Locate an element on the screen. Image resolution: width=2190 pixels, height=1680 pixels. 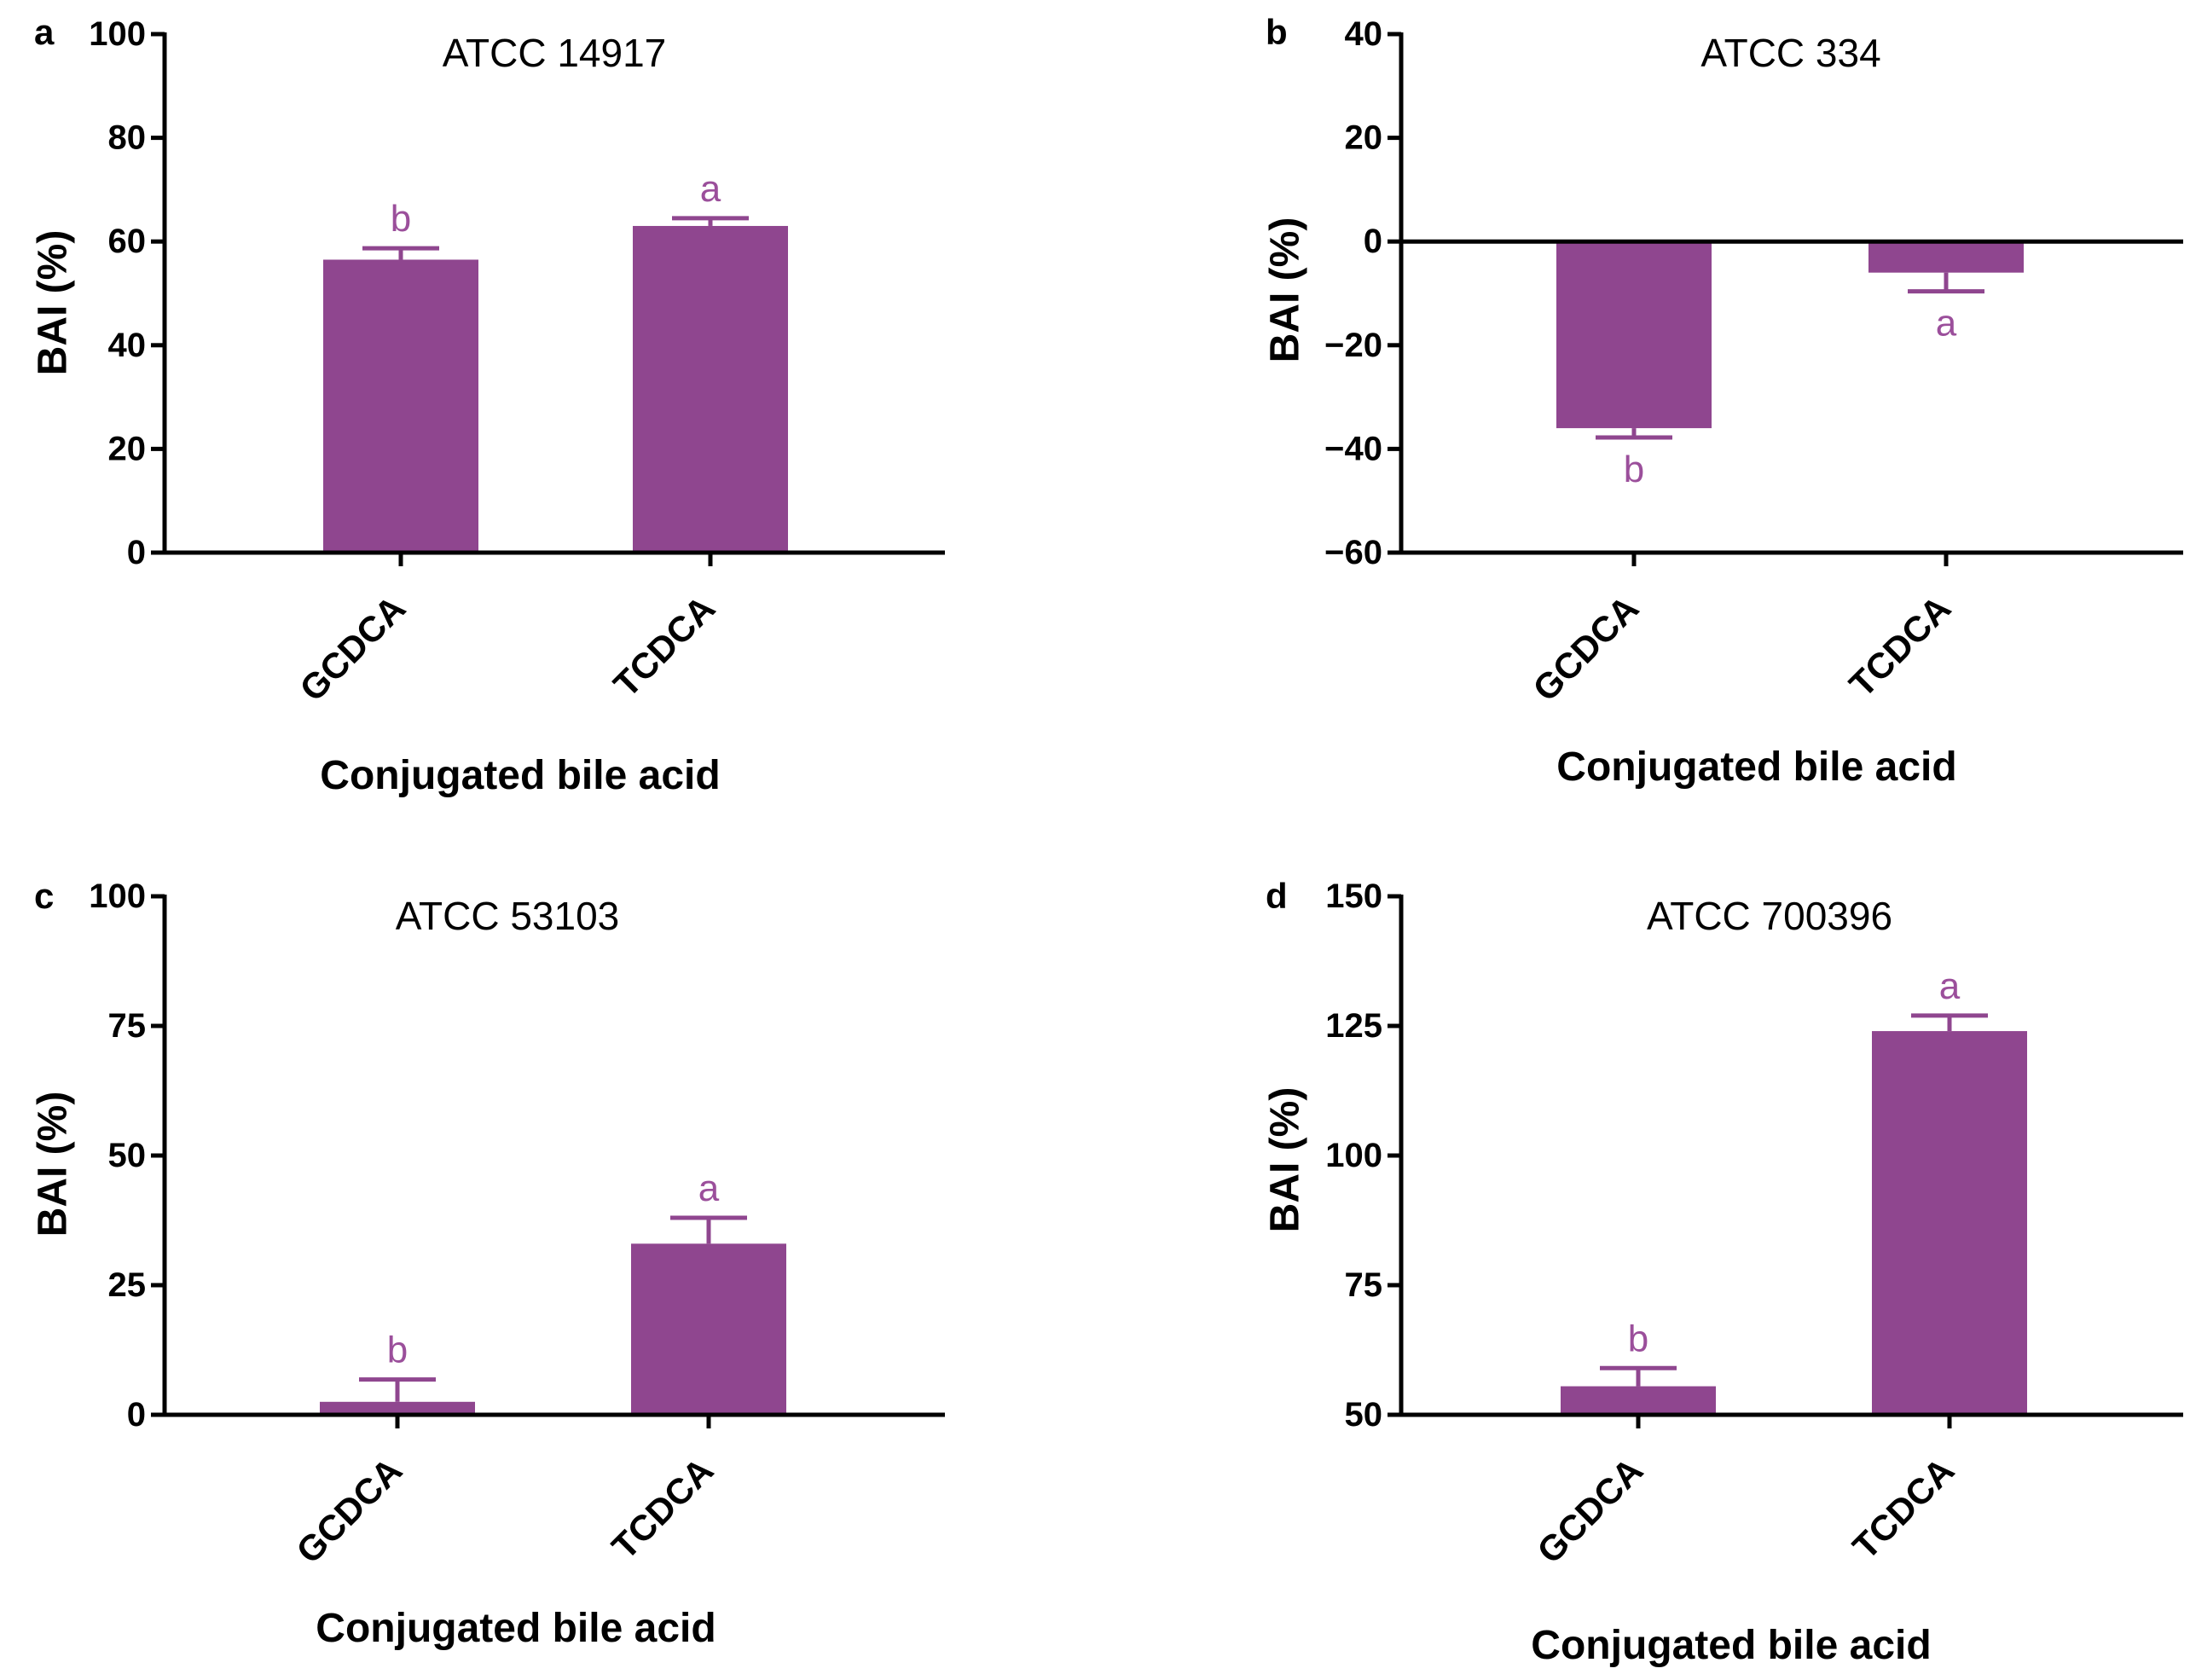
y-tick-label: 150 is located at coordinates (1353, 896).